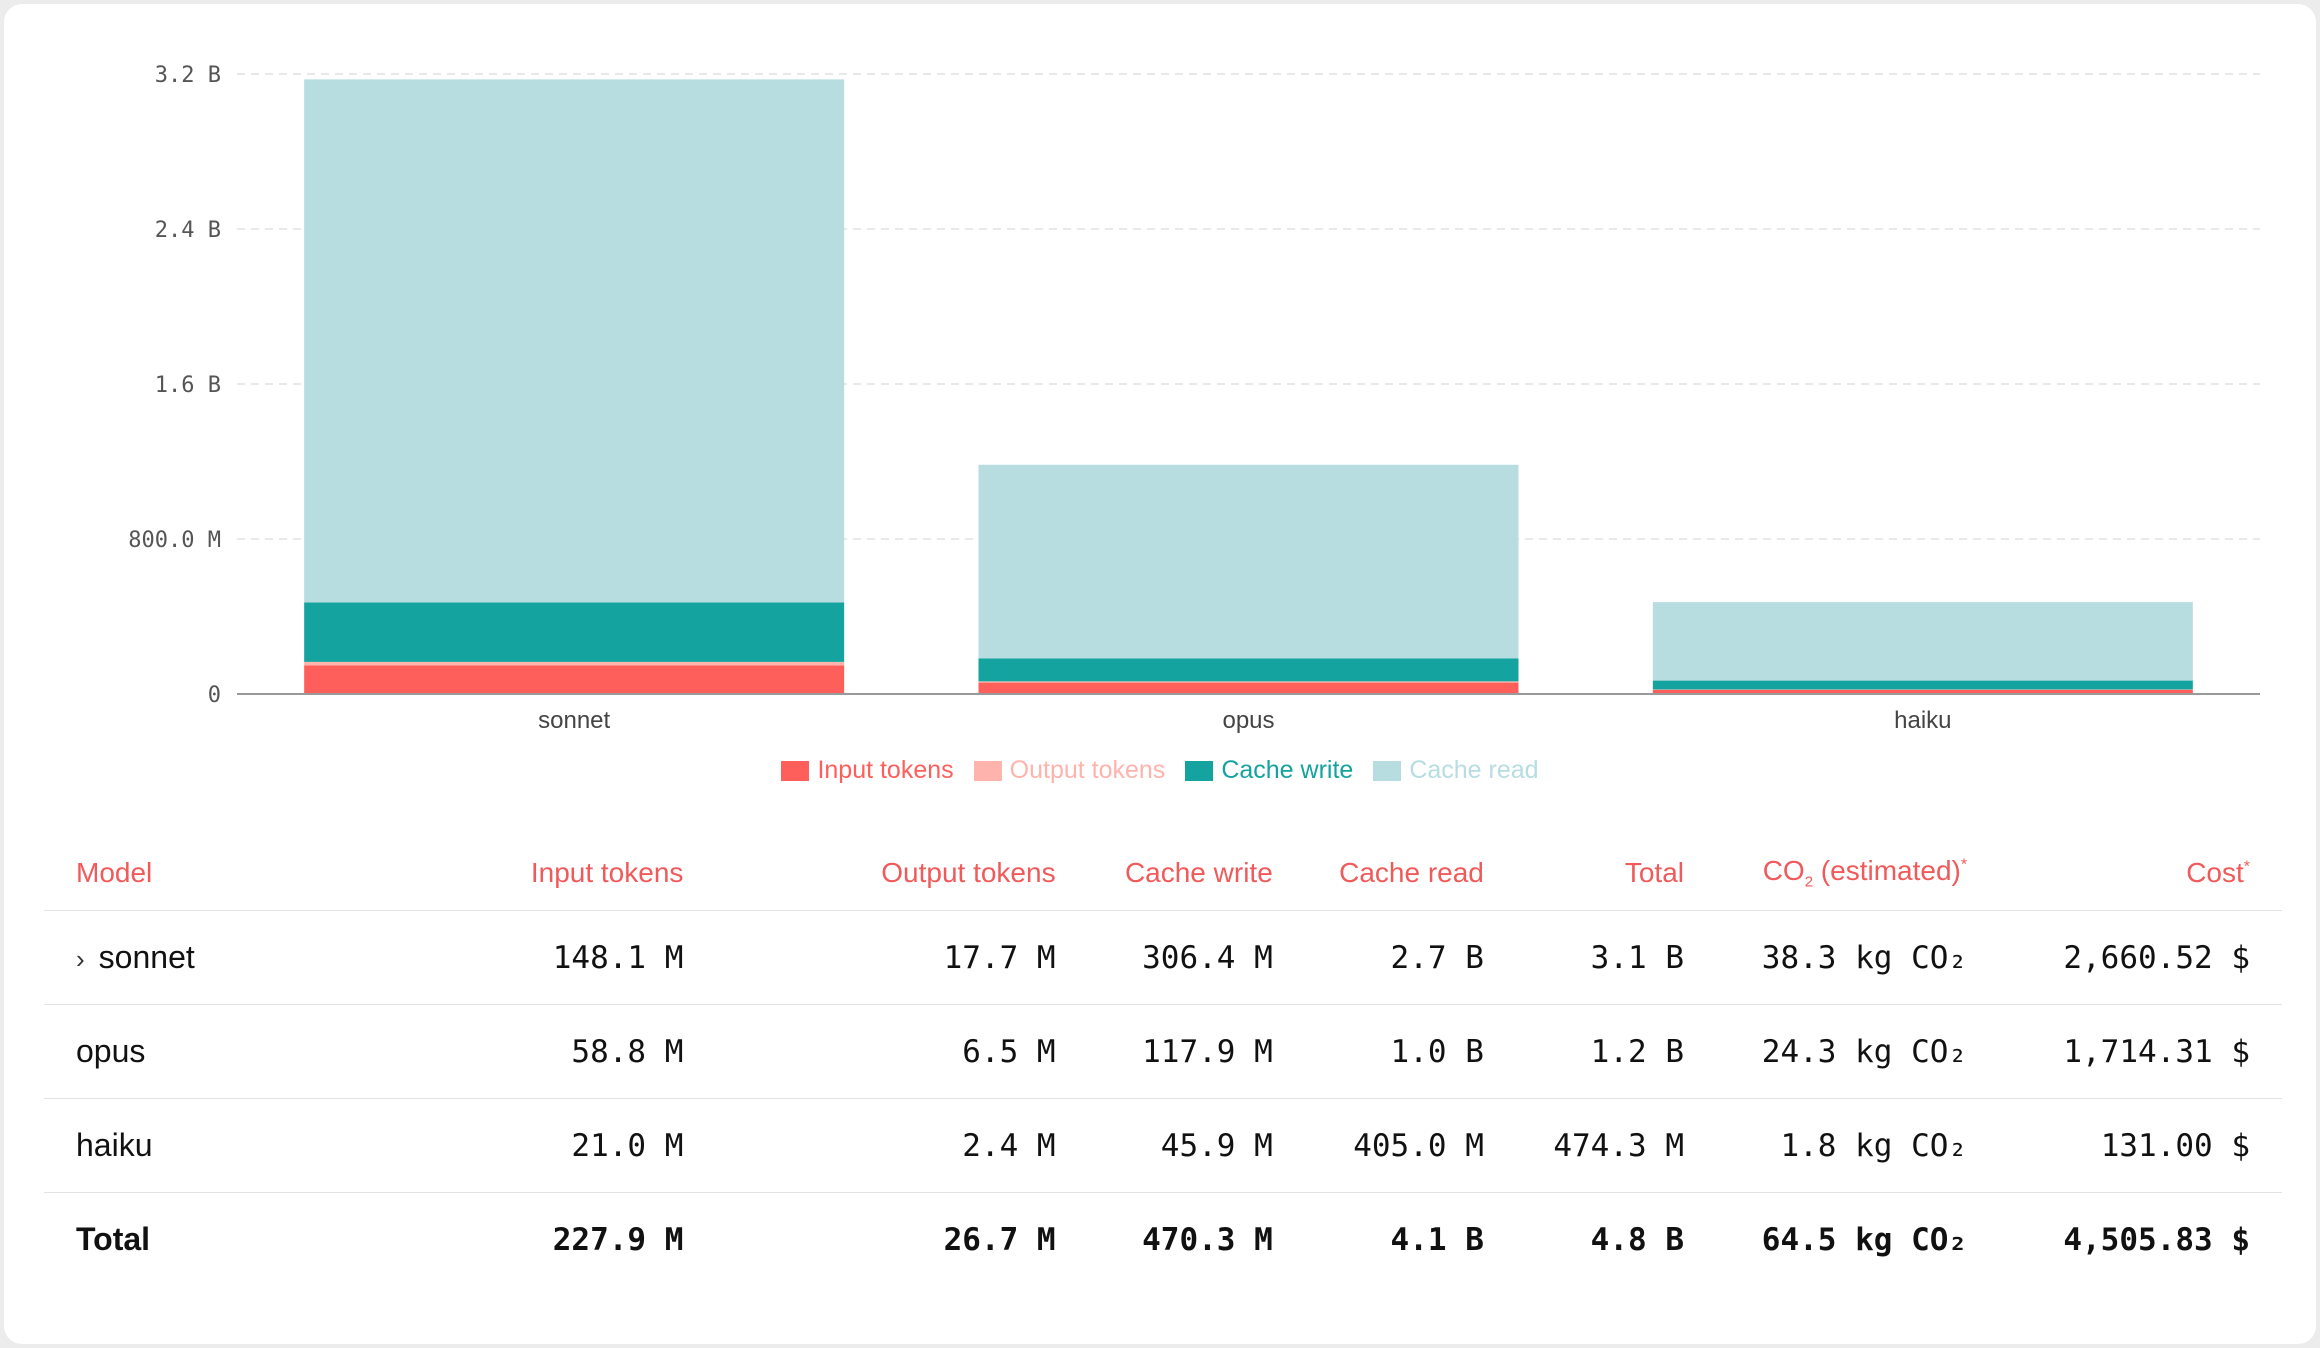 The image size is (2320, 1348). What do you see at coordinates (1783, 871) in the screenshot?
I see `co2-label: CO` at bounding box center [1783, 871].